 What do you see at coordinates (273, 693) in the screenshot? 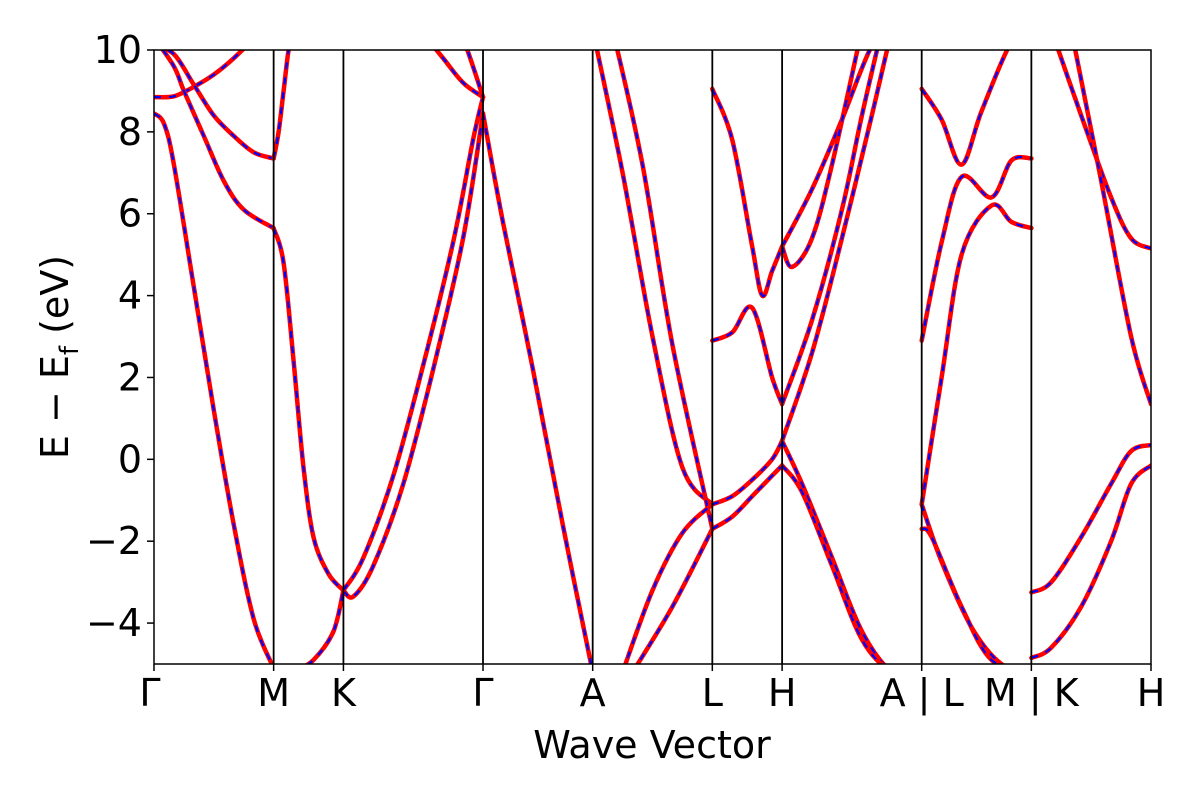
I see `x-tick-label-1: M` at bounding box center [273, 693].